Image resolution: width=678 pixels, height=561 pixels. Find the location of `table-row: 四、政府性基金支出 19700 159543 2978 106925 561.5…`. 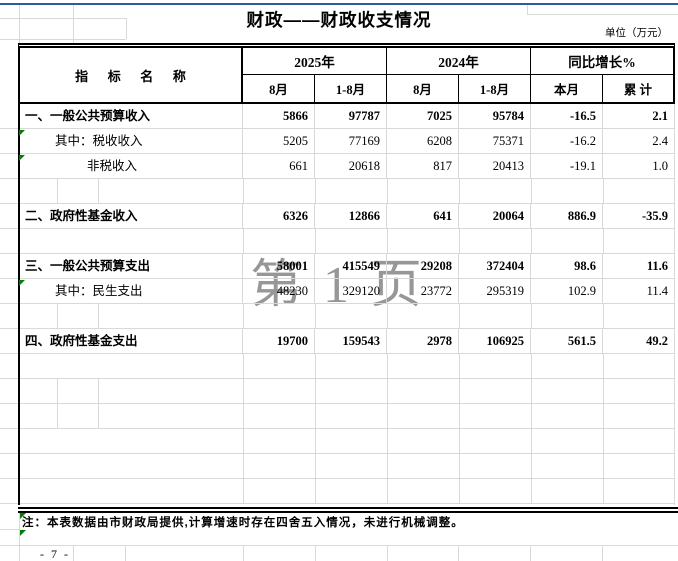

table-row: 四、政府性基金支出 19700 159543 2978 106925 561.5… is located at coordinates (347, 341).